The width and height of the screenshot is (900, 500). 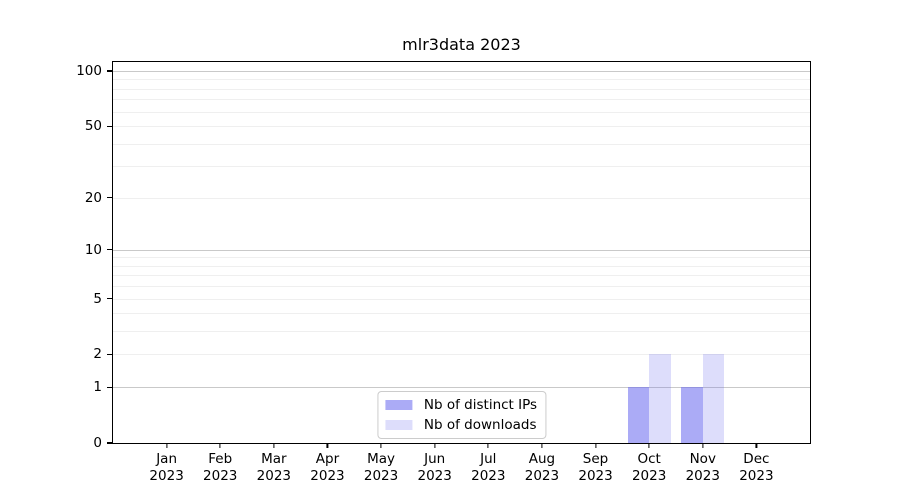 What do you see at coordinates (93, 126) in the screenshot?
I see `y-tick-label: 50` at bounding box center [93, 126].